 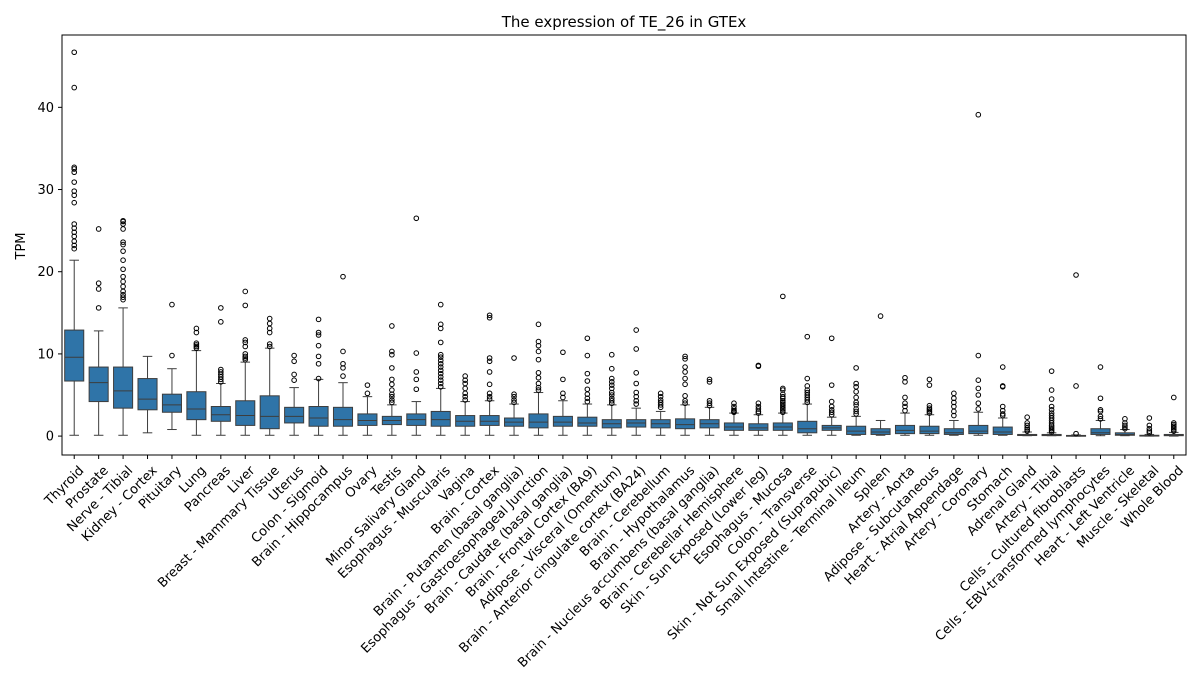 What do you see at coordinates (50, 437) in the screenshot?
I see `y-tick-label: 0` at bounding box center [50, 437].